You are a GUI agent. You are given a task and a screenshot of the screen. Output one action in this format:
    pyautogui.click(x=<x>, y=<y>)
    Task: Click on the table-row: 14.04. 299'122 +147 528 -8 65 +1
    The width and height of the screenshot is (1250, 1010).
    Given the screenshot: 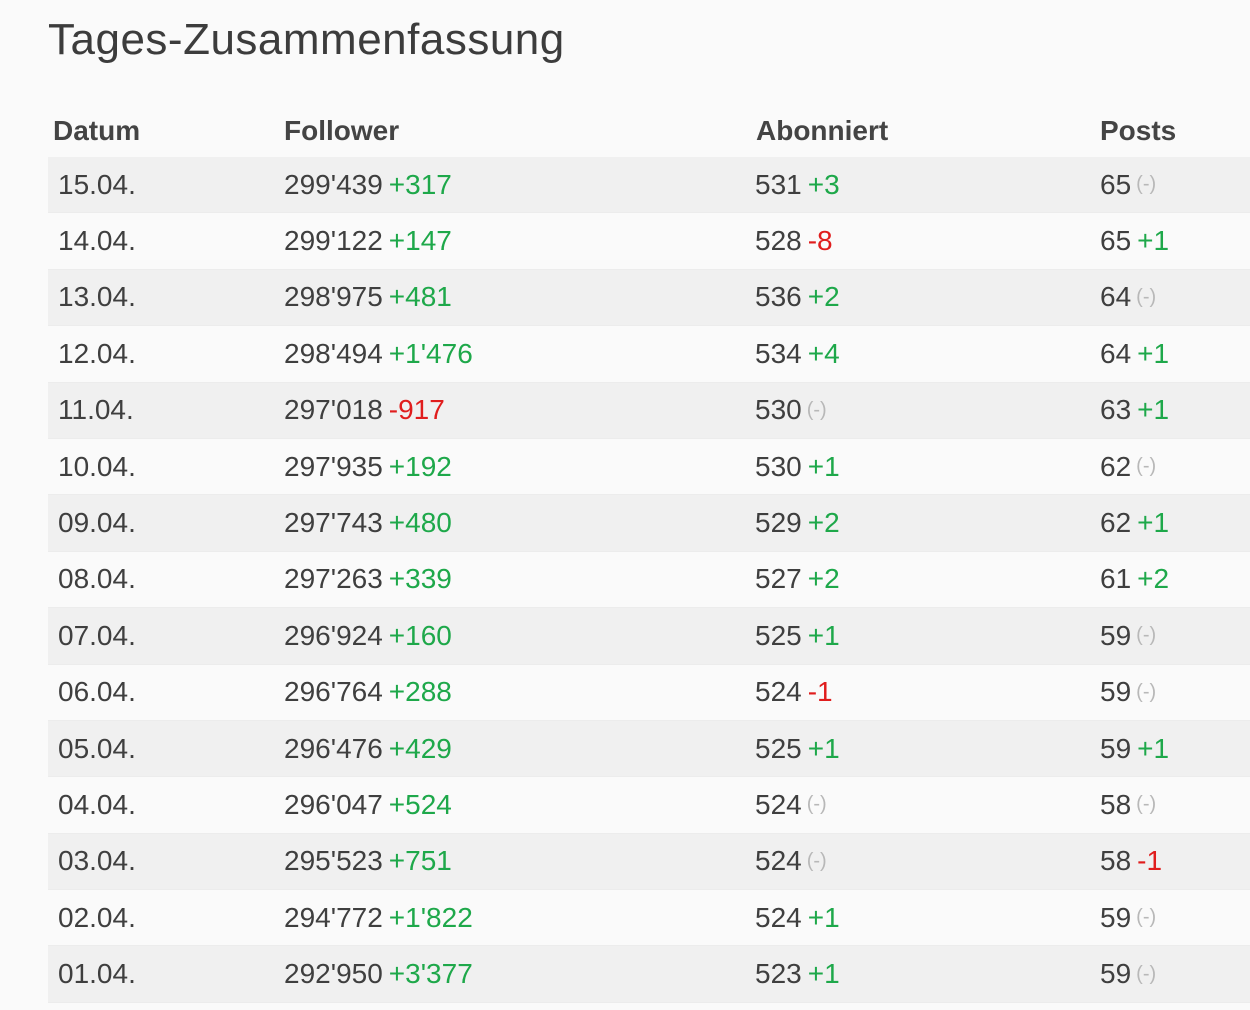 What is the action you would take?
    pyautogui.click(x=649, y=241)
    